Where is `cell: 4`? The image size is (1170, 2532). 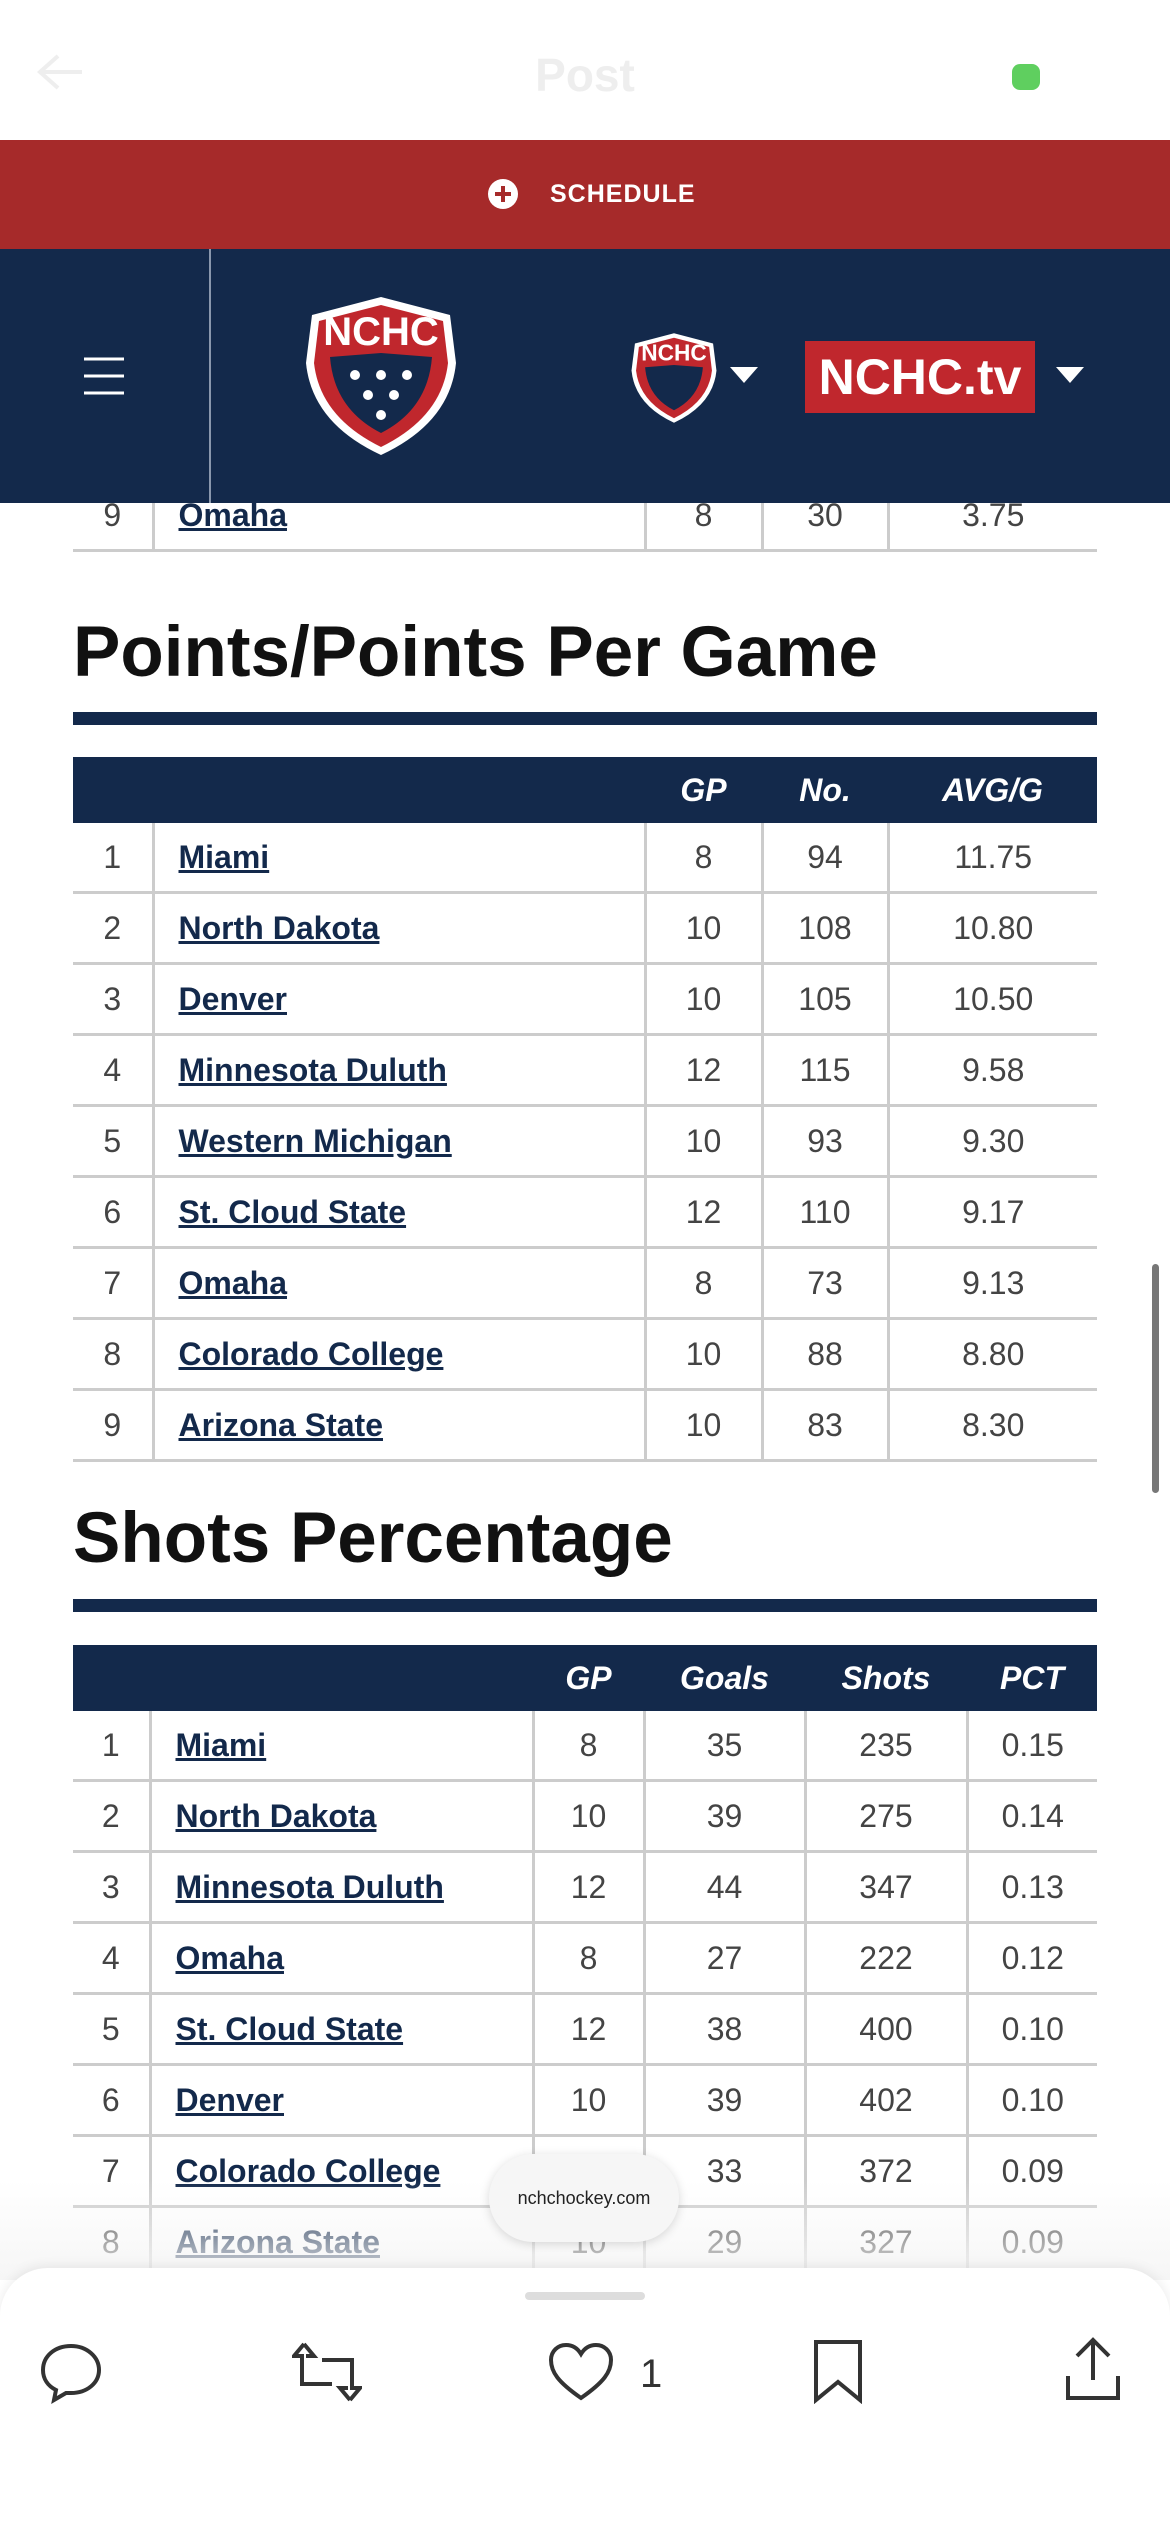 cell: 4 is located at coordinates (111, 1958).